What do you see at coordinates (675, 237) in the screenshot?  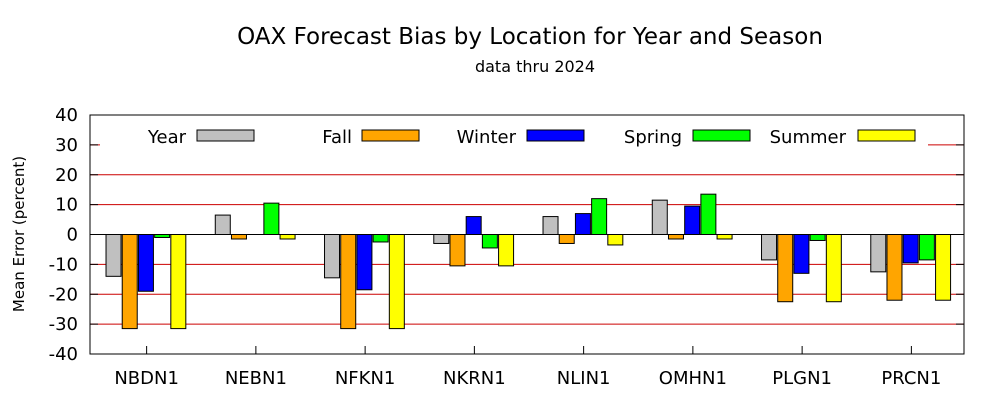 I see `bar-fall-omhn1` at bounding box center [675, 237].